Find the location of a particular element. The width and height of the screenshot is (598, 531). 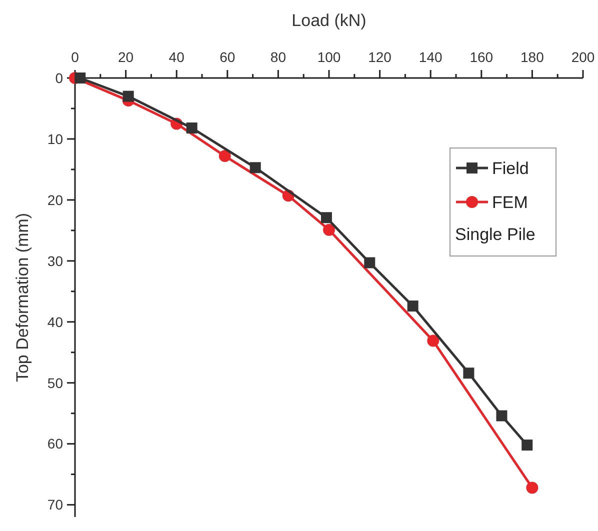

x-tick-label: 0 is located at coordinates (75, 57).